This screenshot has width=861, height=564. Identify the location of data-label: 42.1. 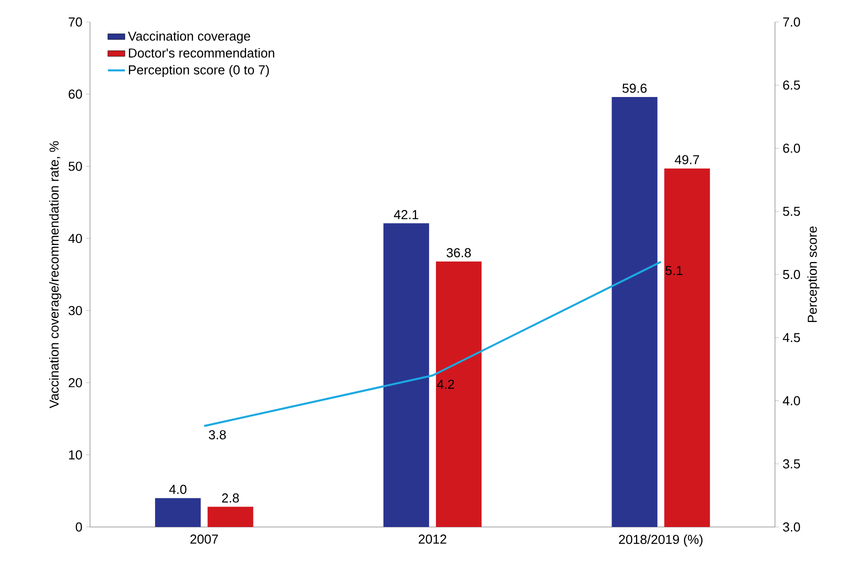
(406, 215).